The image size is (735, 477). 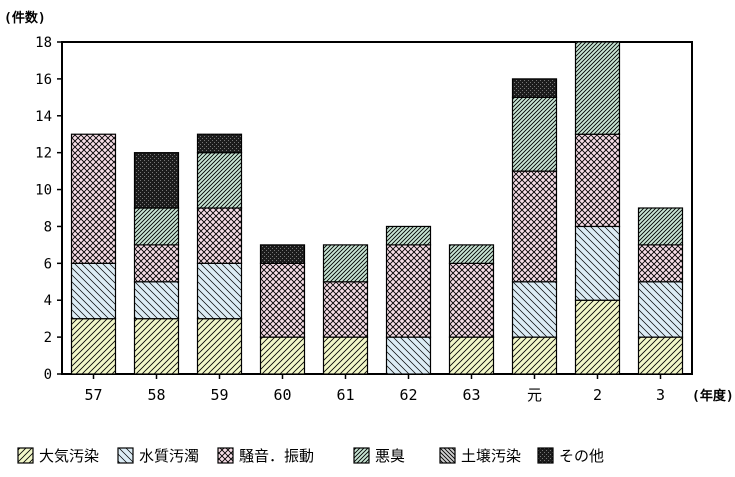 I want to click on y-axis: 0 2 4 6 8 10 12 14 16 18, so click(x=48, y=209).